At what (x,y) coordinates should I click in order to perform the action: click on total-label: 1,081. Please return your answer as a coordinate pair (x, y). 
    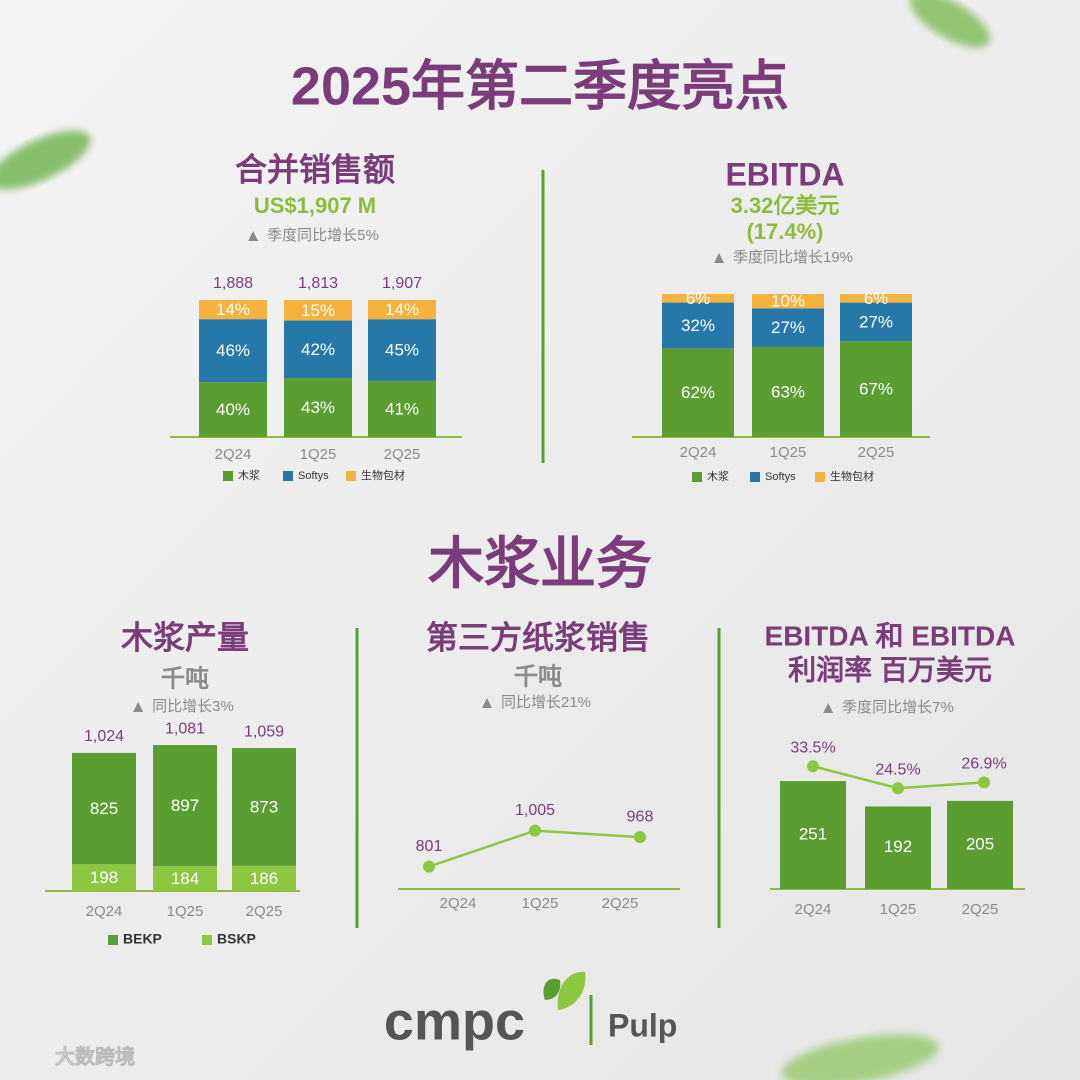
    Looking at the image, I should click on (185, 728).